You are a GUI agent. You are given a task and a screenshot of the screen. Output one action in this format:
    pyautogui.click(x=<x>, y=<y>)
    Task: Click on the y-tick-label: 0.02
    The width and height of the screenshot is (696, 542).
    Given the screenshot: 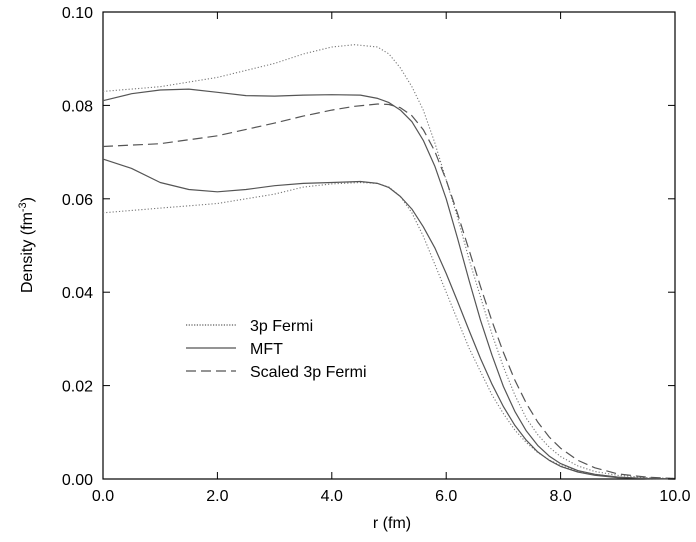 What is the action you would take?
    pyautogui.click(x=77, y=387)
    